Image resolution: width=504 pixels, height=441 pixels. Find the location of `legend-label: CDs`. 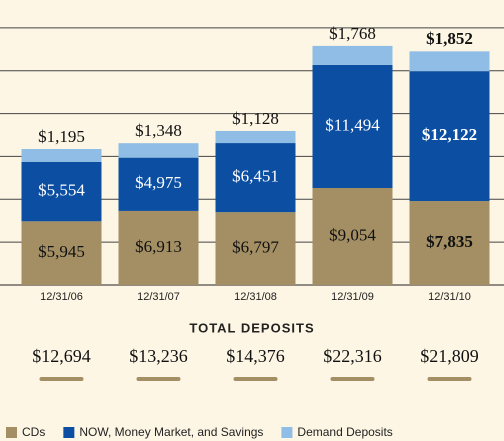

legend-label: CDs is located at coordinates (33, 432).